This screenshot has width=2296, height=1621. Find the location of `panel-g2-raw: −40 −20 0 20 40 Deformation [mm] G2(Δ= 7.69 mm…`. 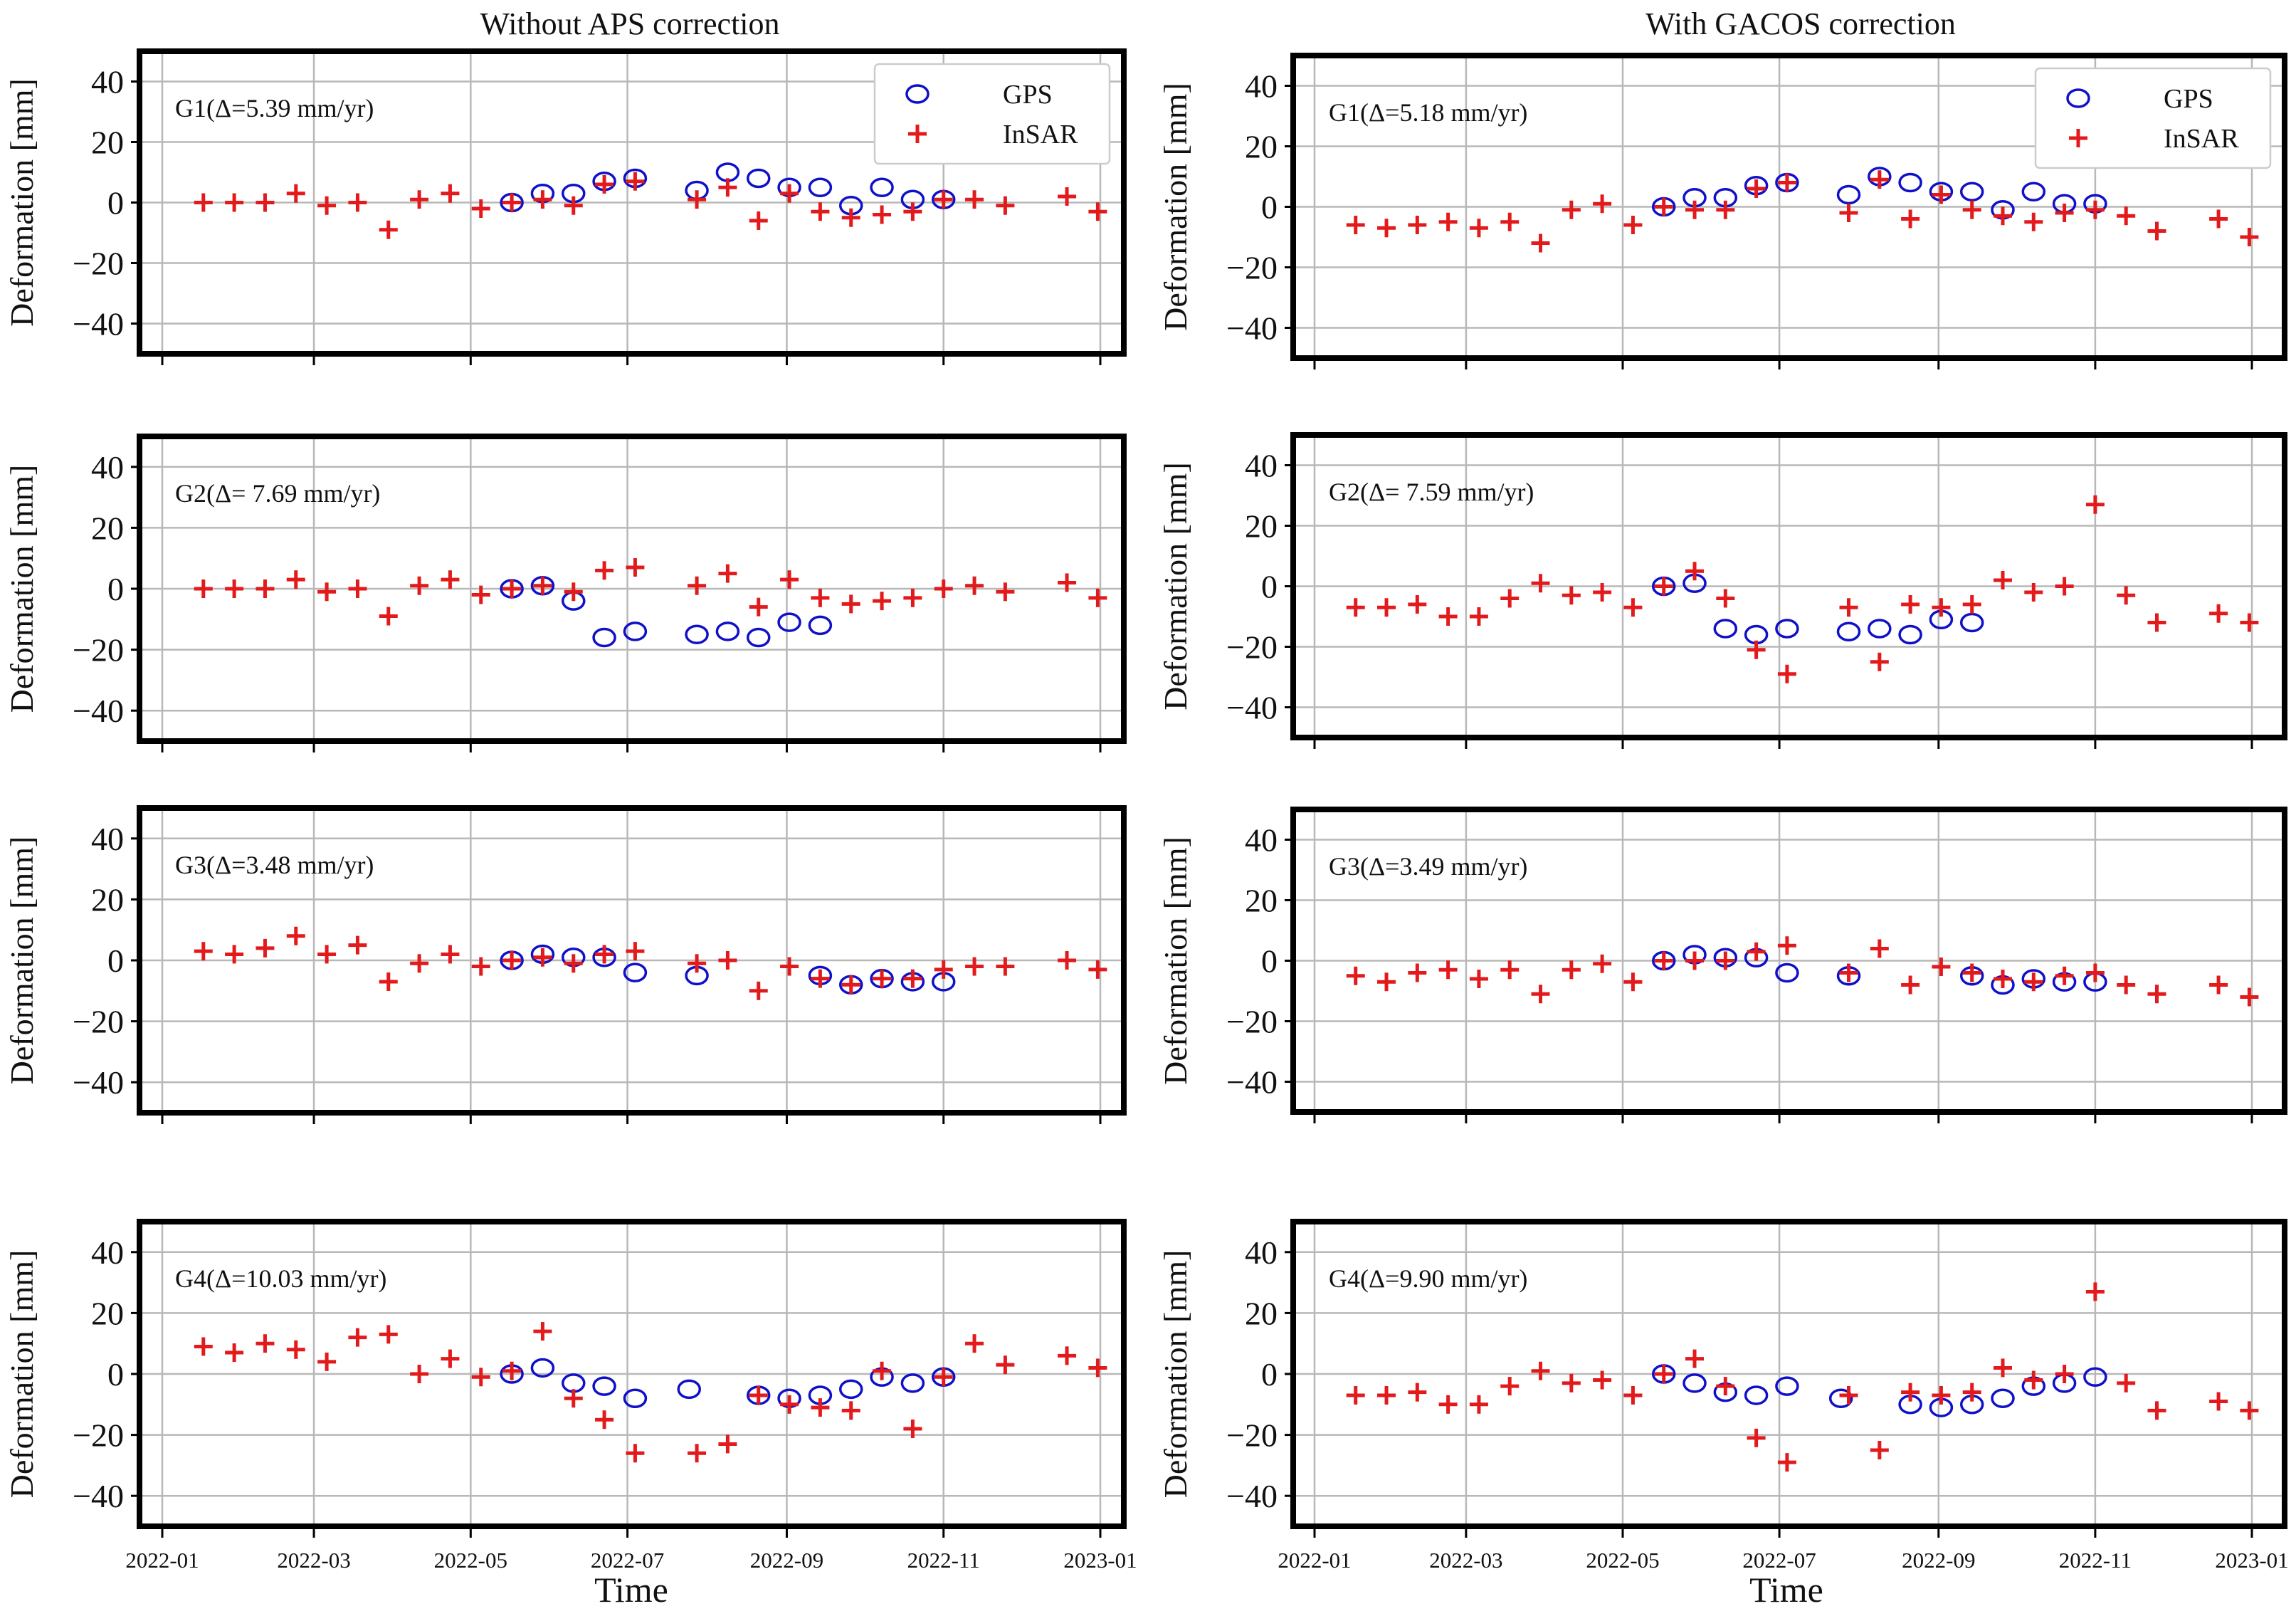

panel-g2-raw: −40 −20 0 20 40 Deformation [mm] G2(Δ= 7.69 mm… is located at coordinates (565, 593).